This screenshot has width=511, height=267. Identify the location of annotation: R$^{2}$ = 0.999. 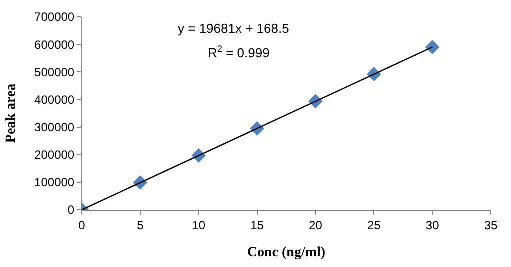
(239, 52).